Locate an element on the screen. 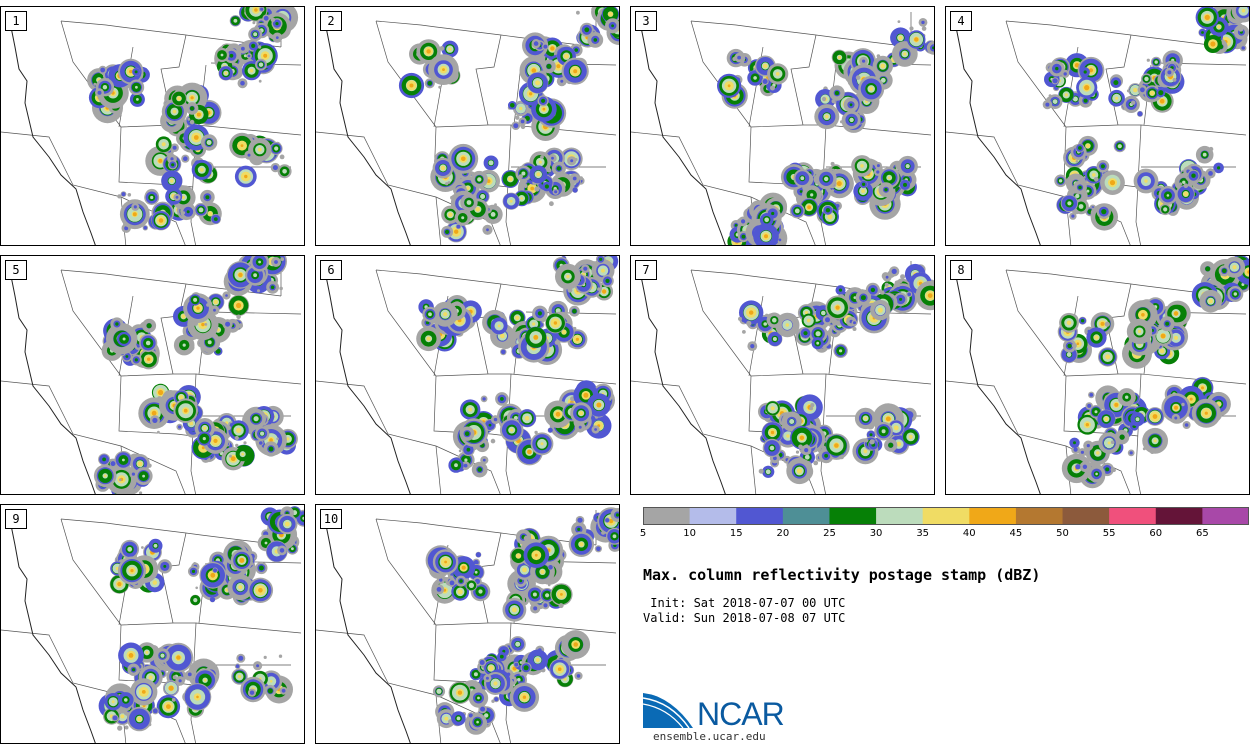  panel-label: 2 is located at coordinates (331, 21).